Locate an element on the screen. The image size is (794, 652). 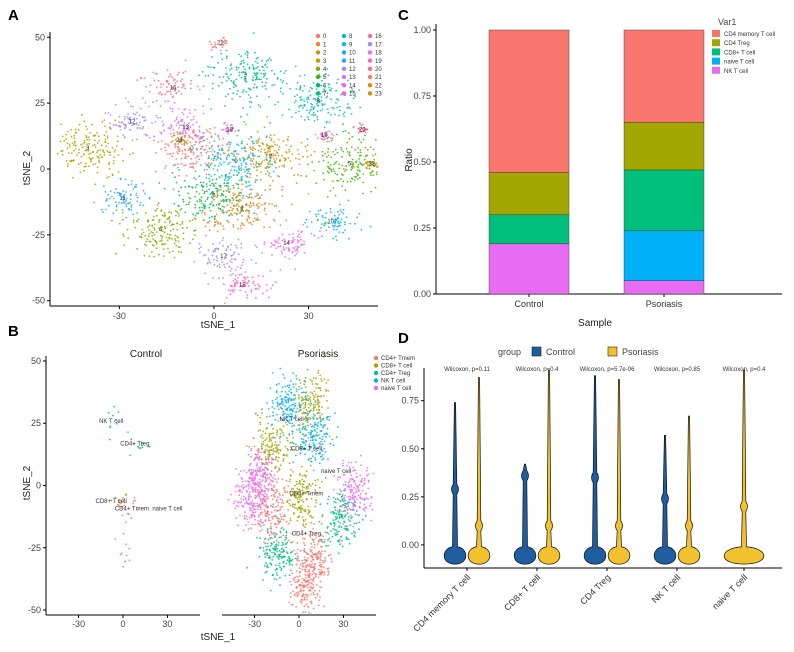
panel-b-x-tick-label: 30 is located at coordinates (167, 624).